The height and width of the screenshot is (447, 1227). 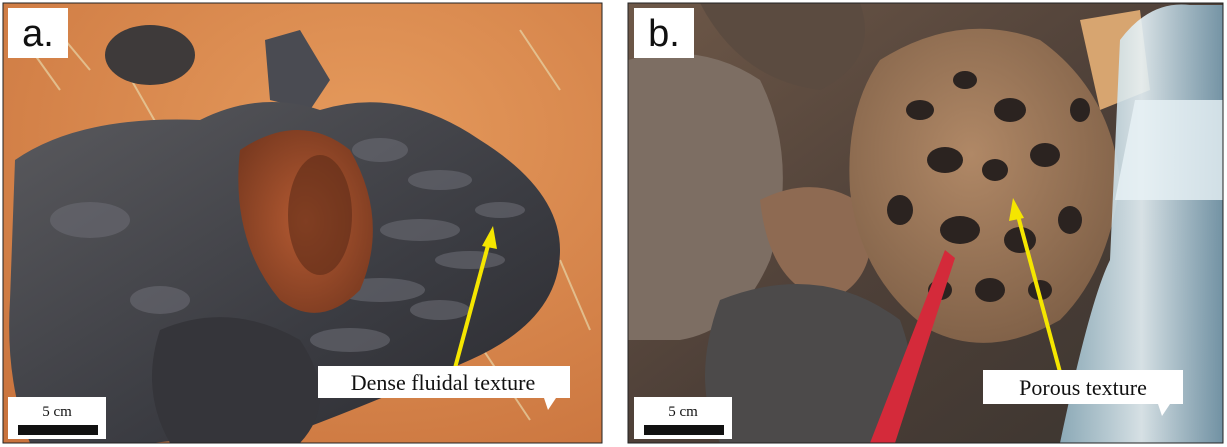 I want to click on panel-label: b., so click(x=664, y=34).